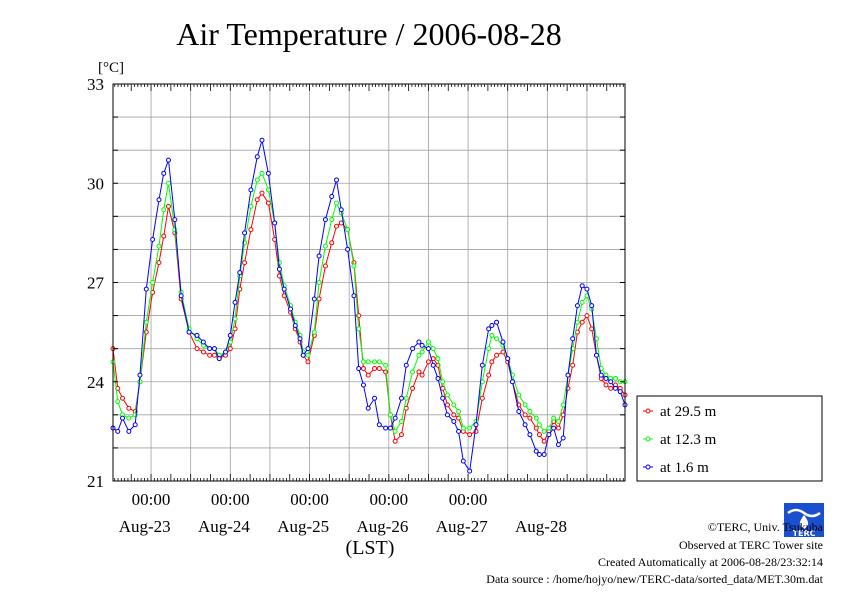 Image resolution: width=842 pixels, height=595 pixels. Describe the element at coordinates (729, 438) in the screenshot. I see `legend-box` at that location.